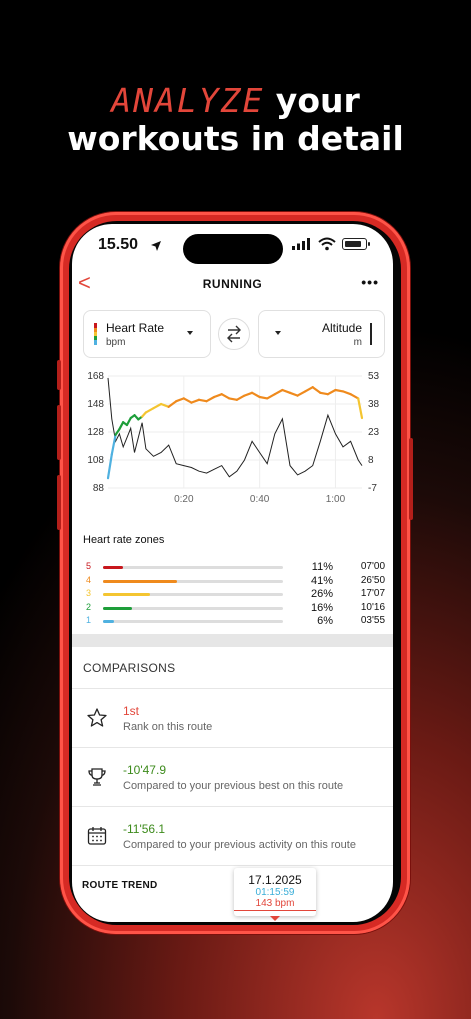 The width and height of the screenshot is (471, 1019). I want to click on y-right-tick-label: 38, so click(374, 404).